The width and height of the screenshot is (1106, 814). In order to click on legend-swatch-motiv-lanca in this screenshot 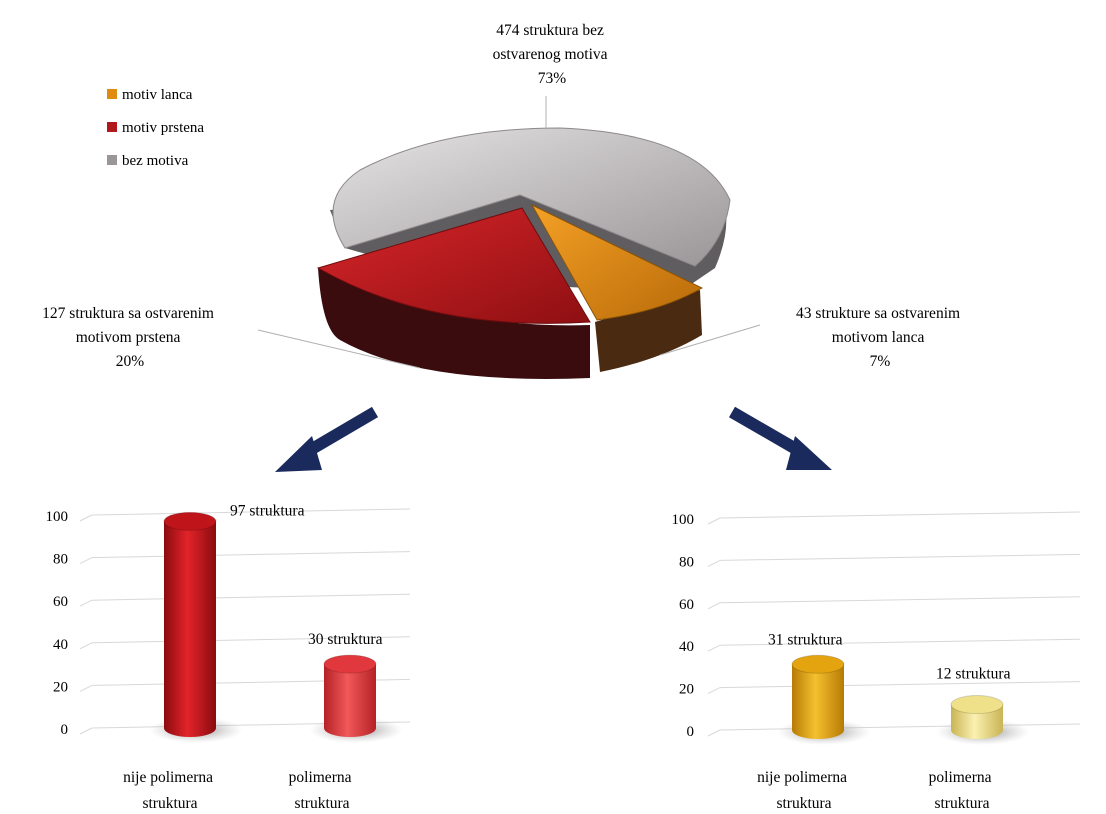, I will do `click(112, 94)`.